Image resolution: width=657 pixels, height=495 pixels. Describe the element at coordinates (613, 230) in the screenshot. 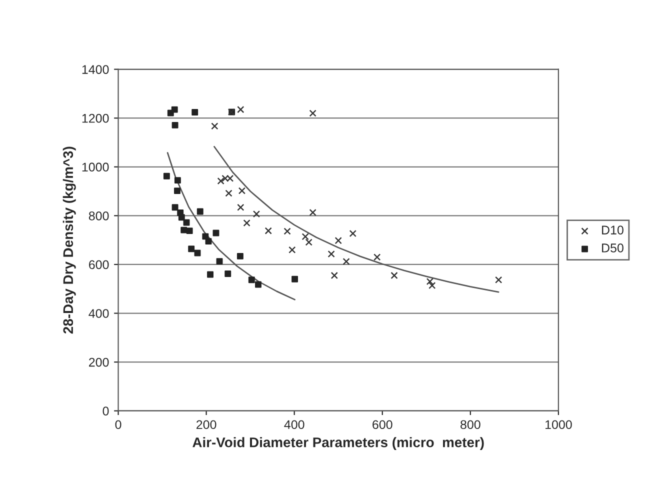

I see `legend-label: D10` at that location.